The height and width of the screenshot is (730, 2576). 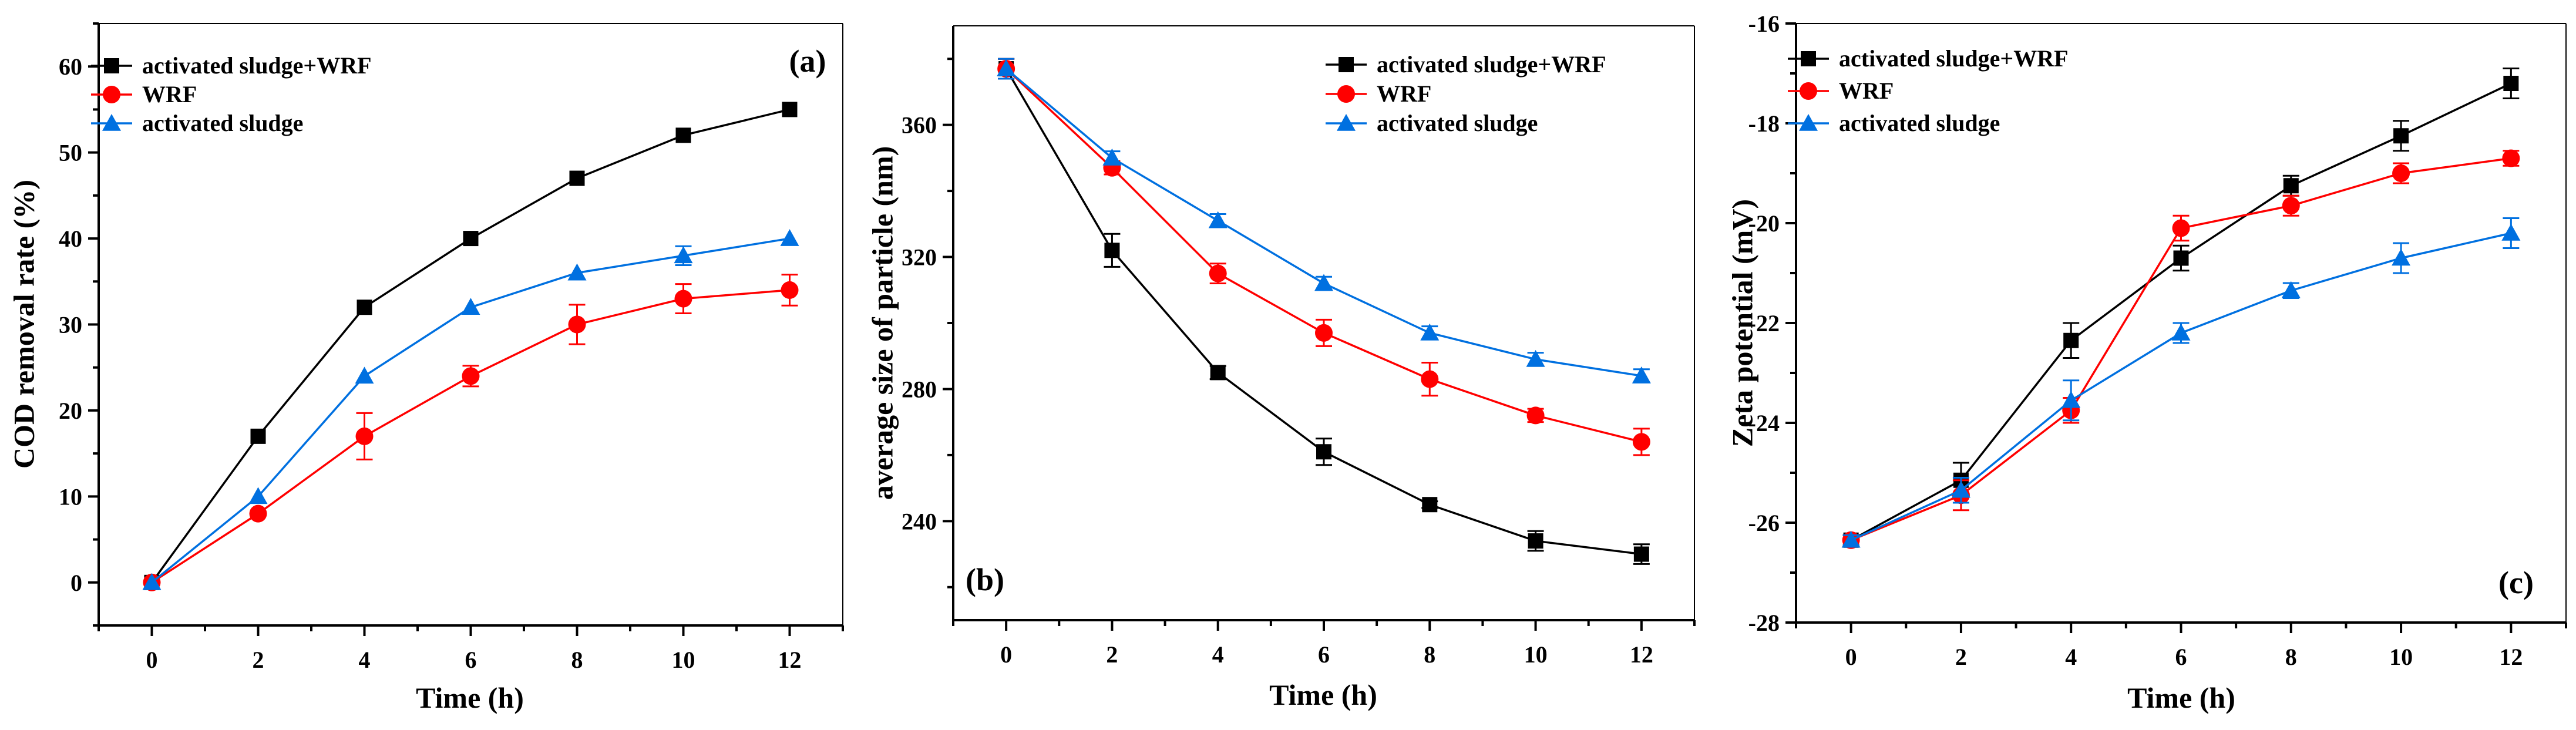 What do you see at coordinates (70, 239) in the screenshot?
I see `y-tick-label: 40` at bounding box center [70, 239].